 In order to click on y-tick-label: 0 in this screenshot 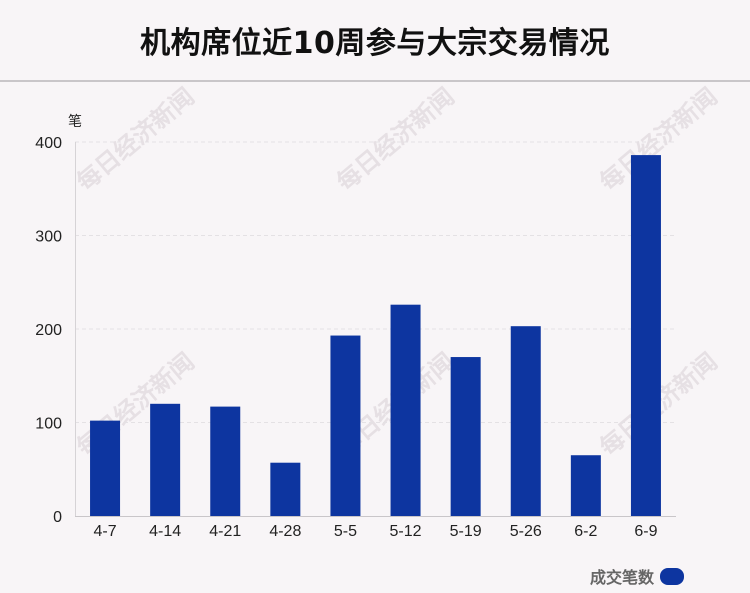, I will do `click(57, 517)`.